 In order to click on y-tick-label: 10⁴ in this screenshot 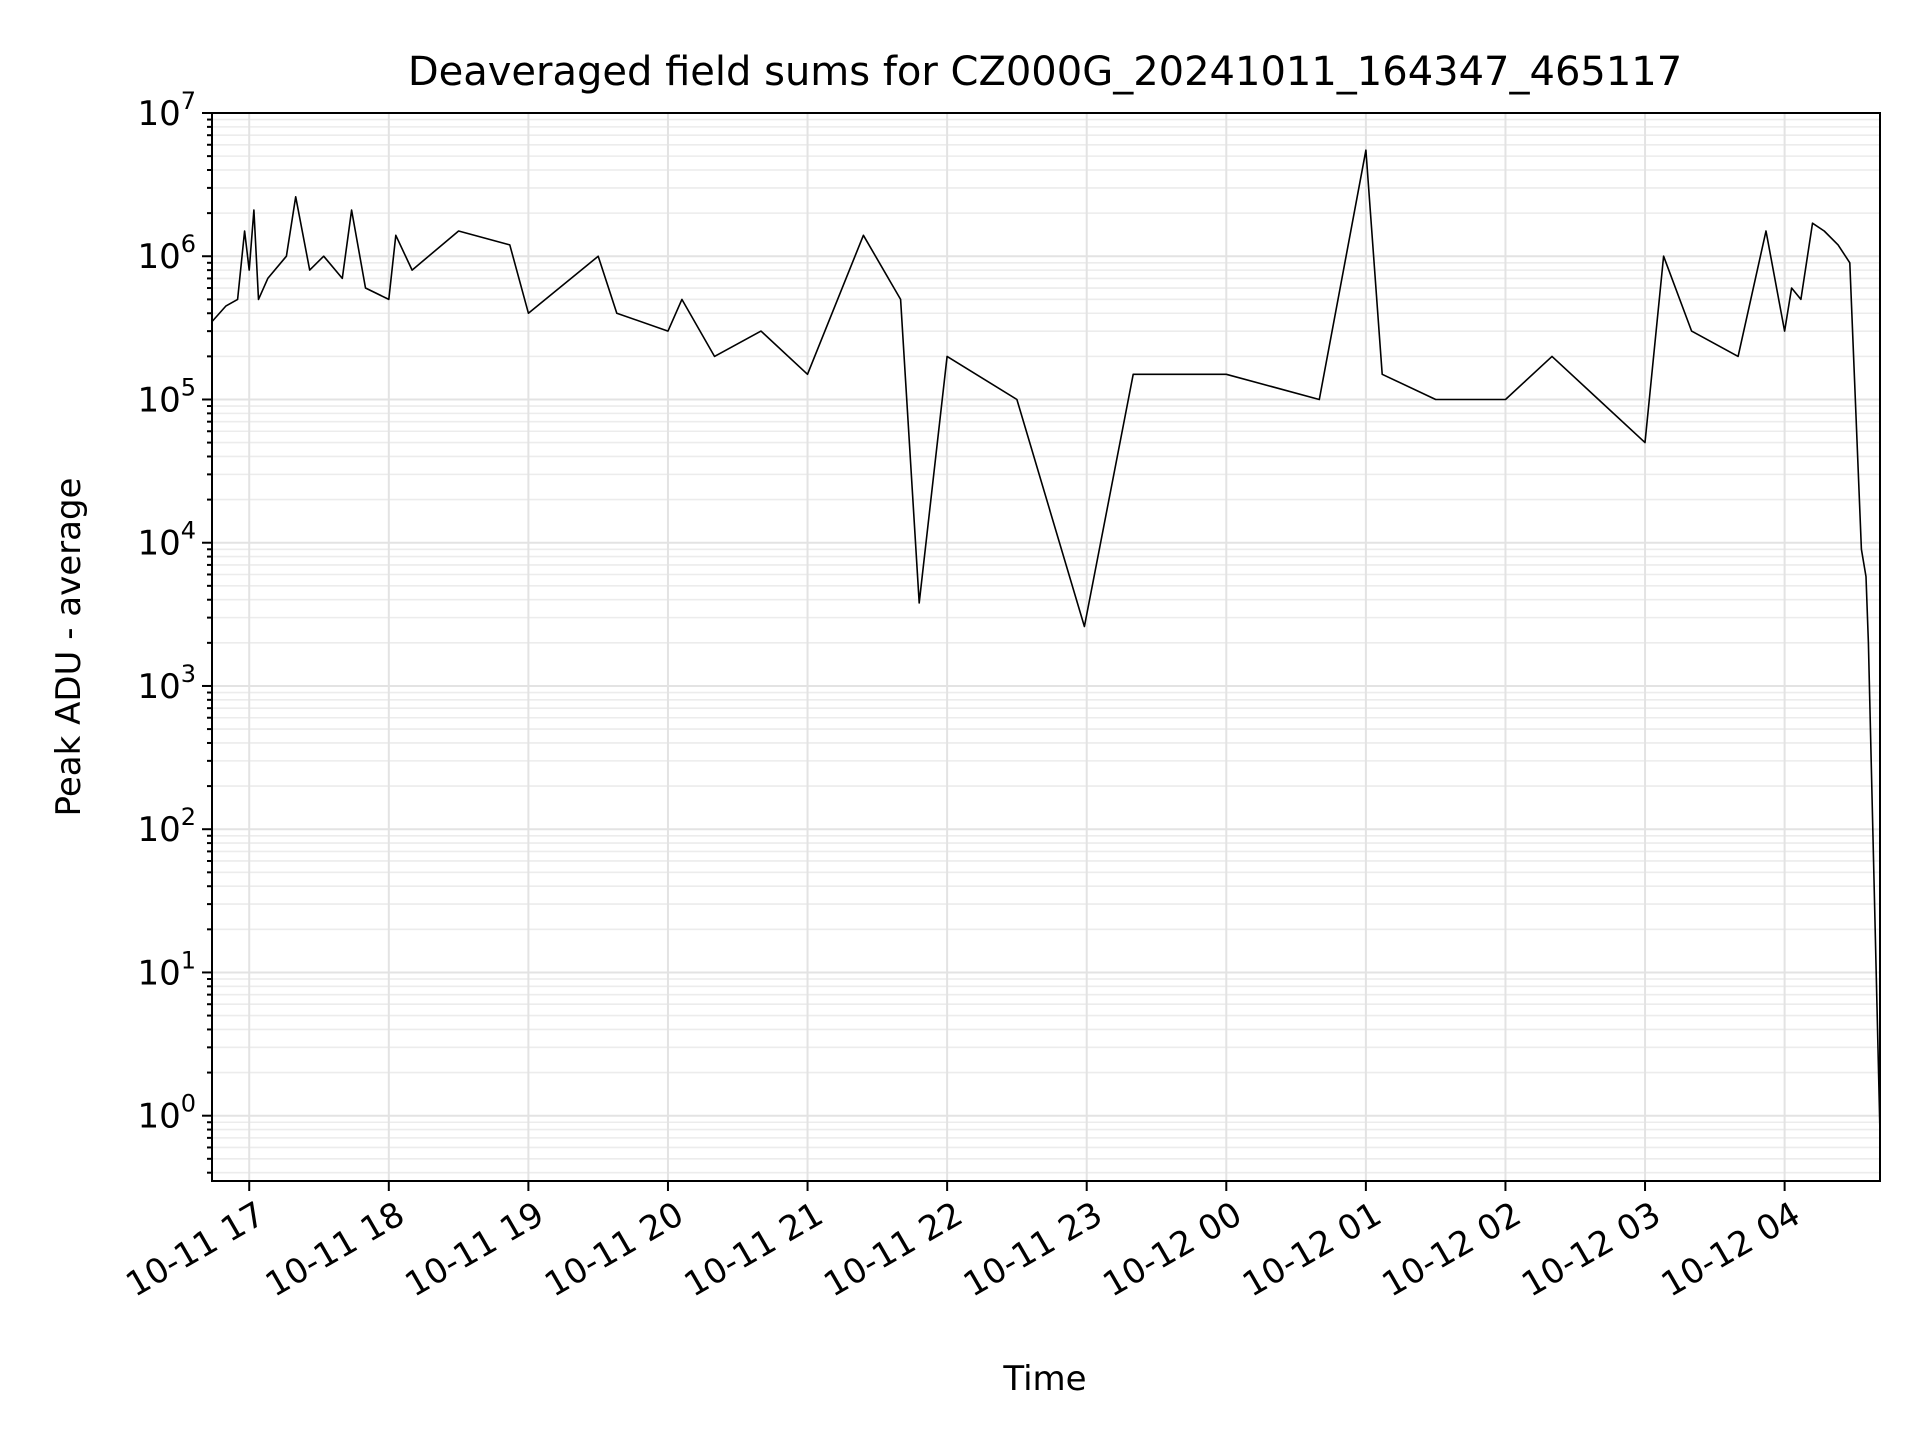, I will do `click(166, 540)`.